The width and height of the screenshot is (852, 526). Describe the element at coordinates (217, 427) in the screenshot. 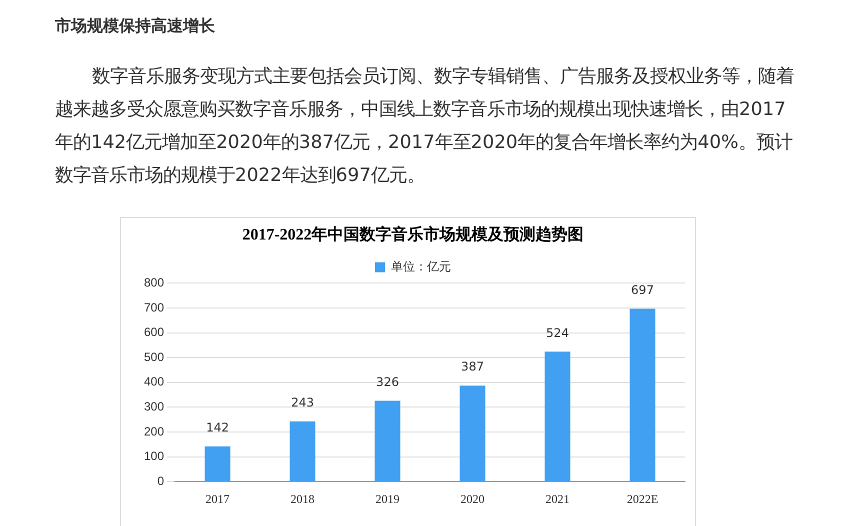

I see `data-label: 142` at that location.